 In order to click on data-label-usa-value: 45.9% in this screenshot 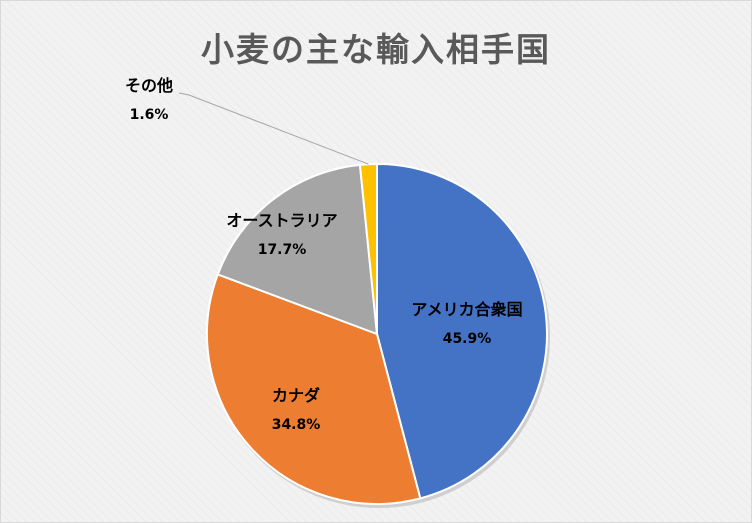, I will do `click(467, 339)`.